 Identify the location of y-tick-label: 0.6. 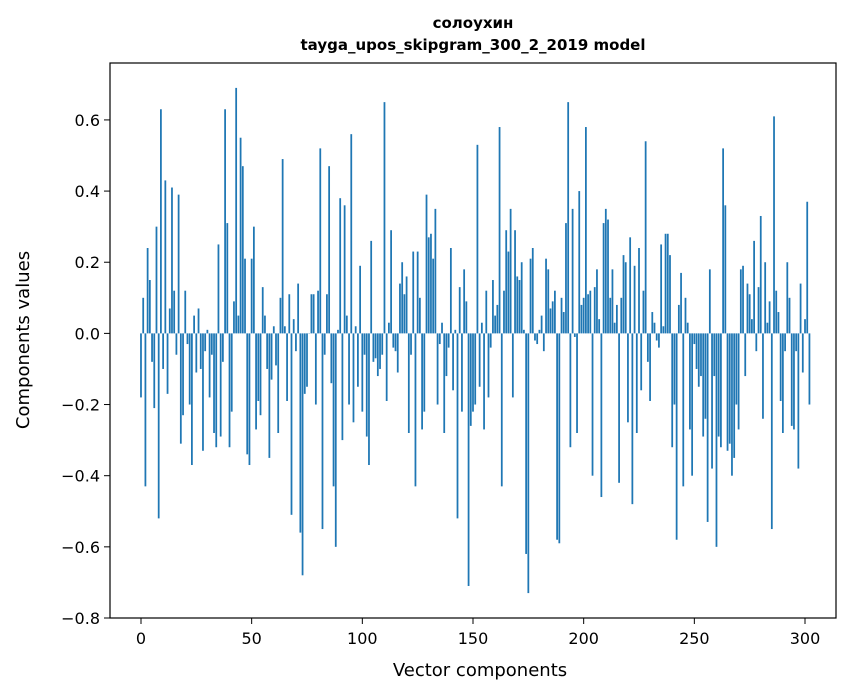
(87, 120).